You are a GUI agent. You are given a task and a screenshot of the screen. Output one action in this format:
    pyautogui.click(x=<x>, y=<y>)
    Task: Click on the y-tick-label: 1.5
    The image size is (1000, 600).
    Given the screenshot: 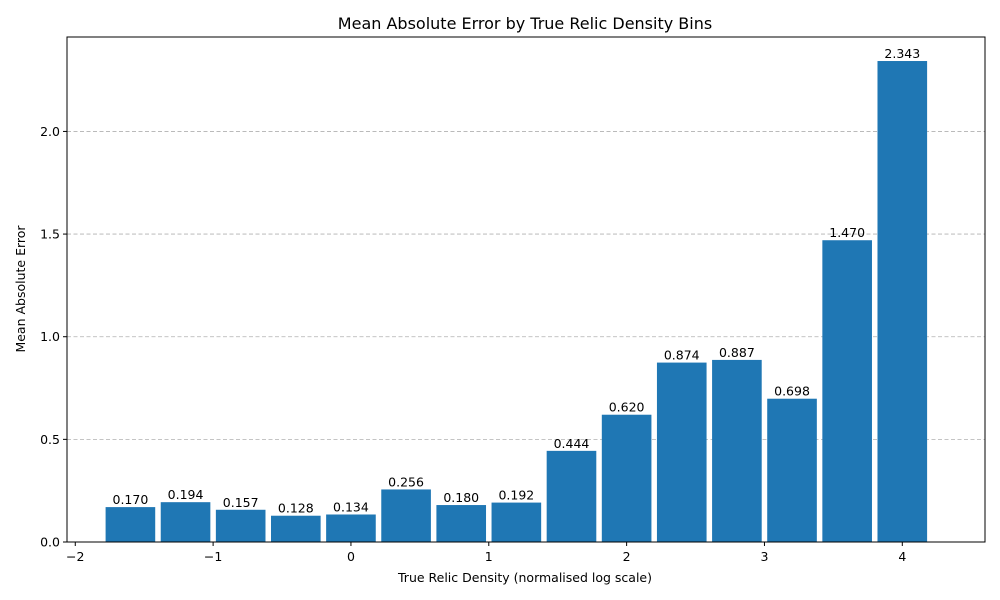 What is the action you would take?
    pyautogui.click(x=50, y=234)
    